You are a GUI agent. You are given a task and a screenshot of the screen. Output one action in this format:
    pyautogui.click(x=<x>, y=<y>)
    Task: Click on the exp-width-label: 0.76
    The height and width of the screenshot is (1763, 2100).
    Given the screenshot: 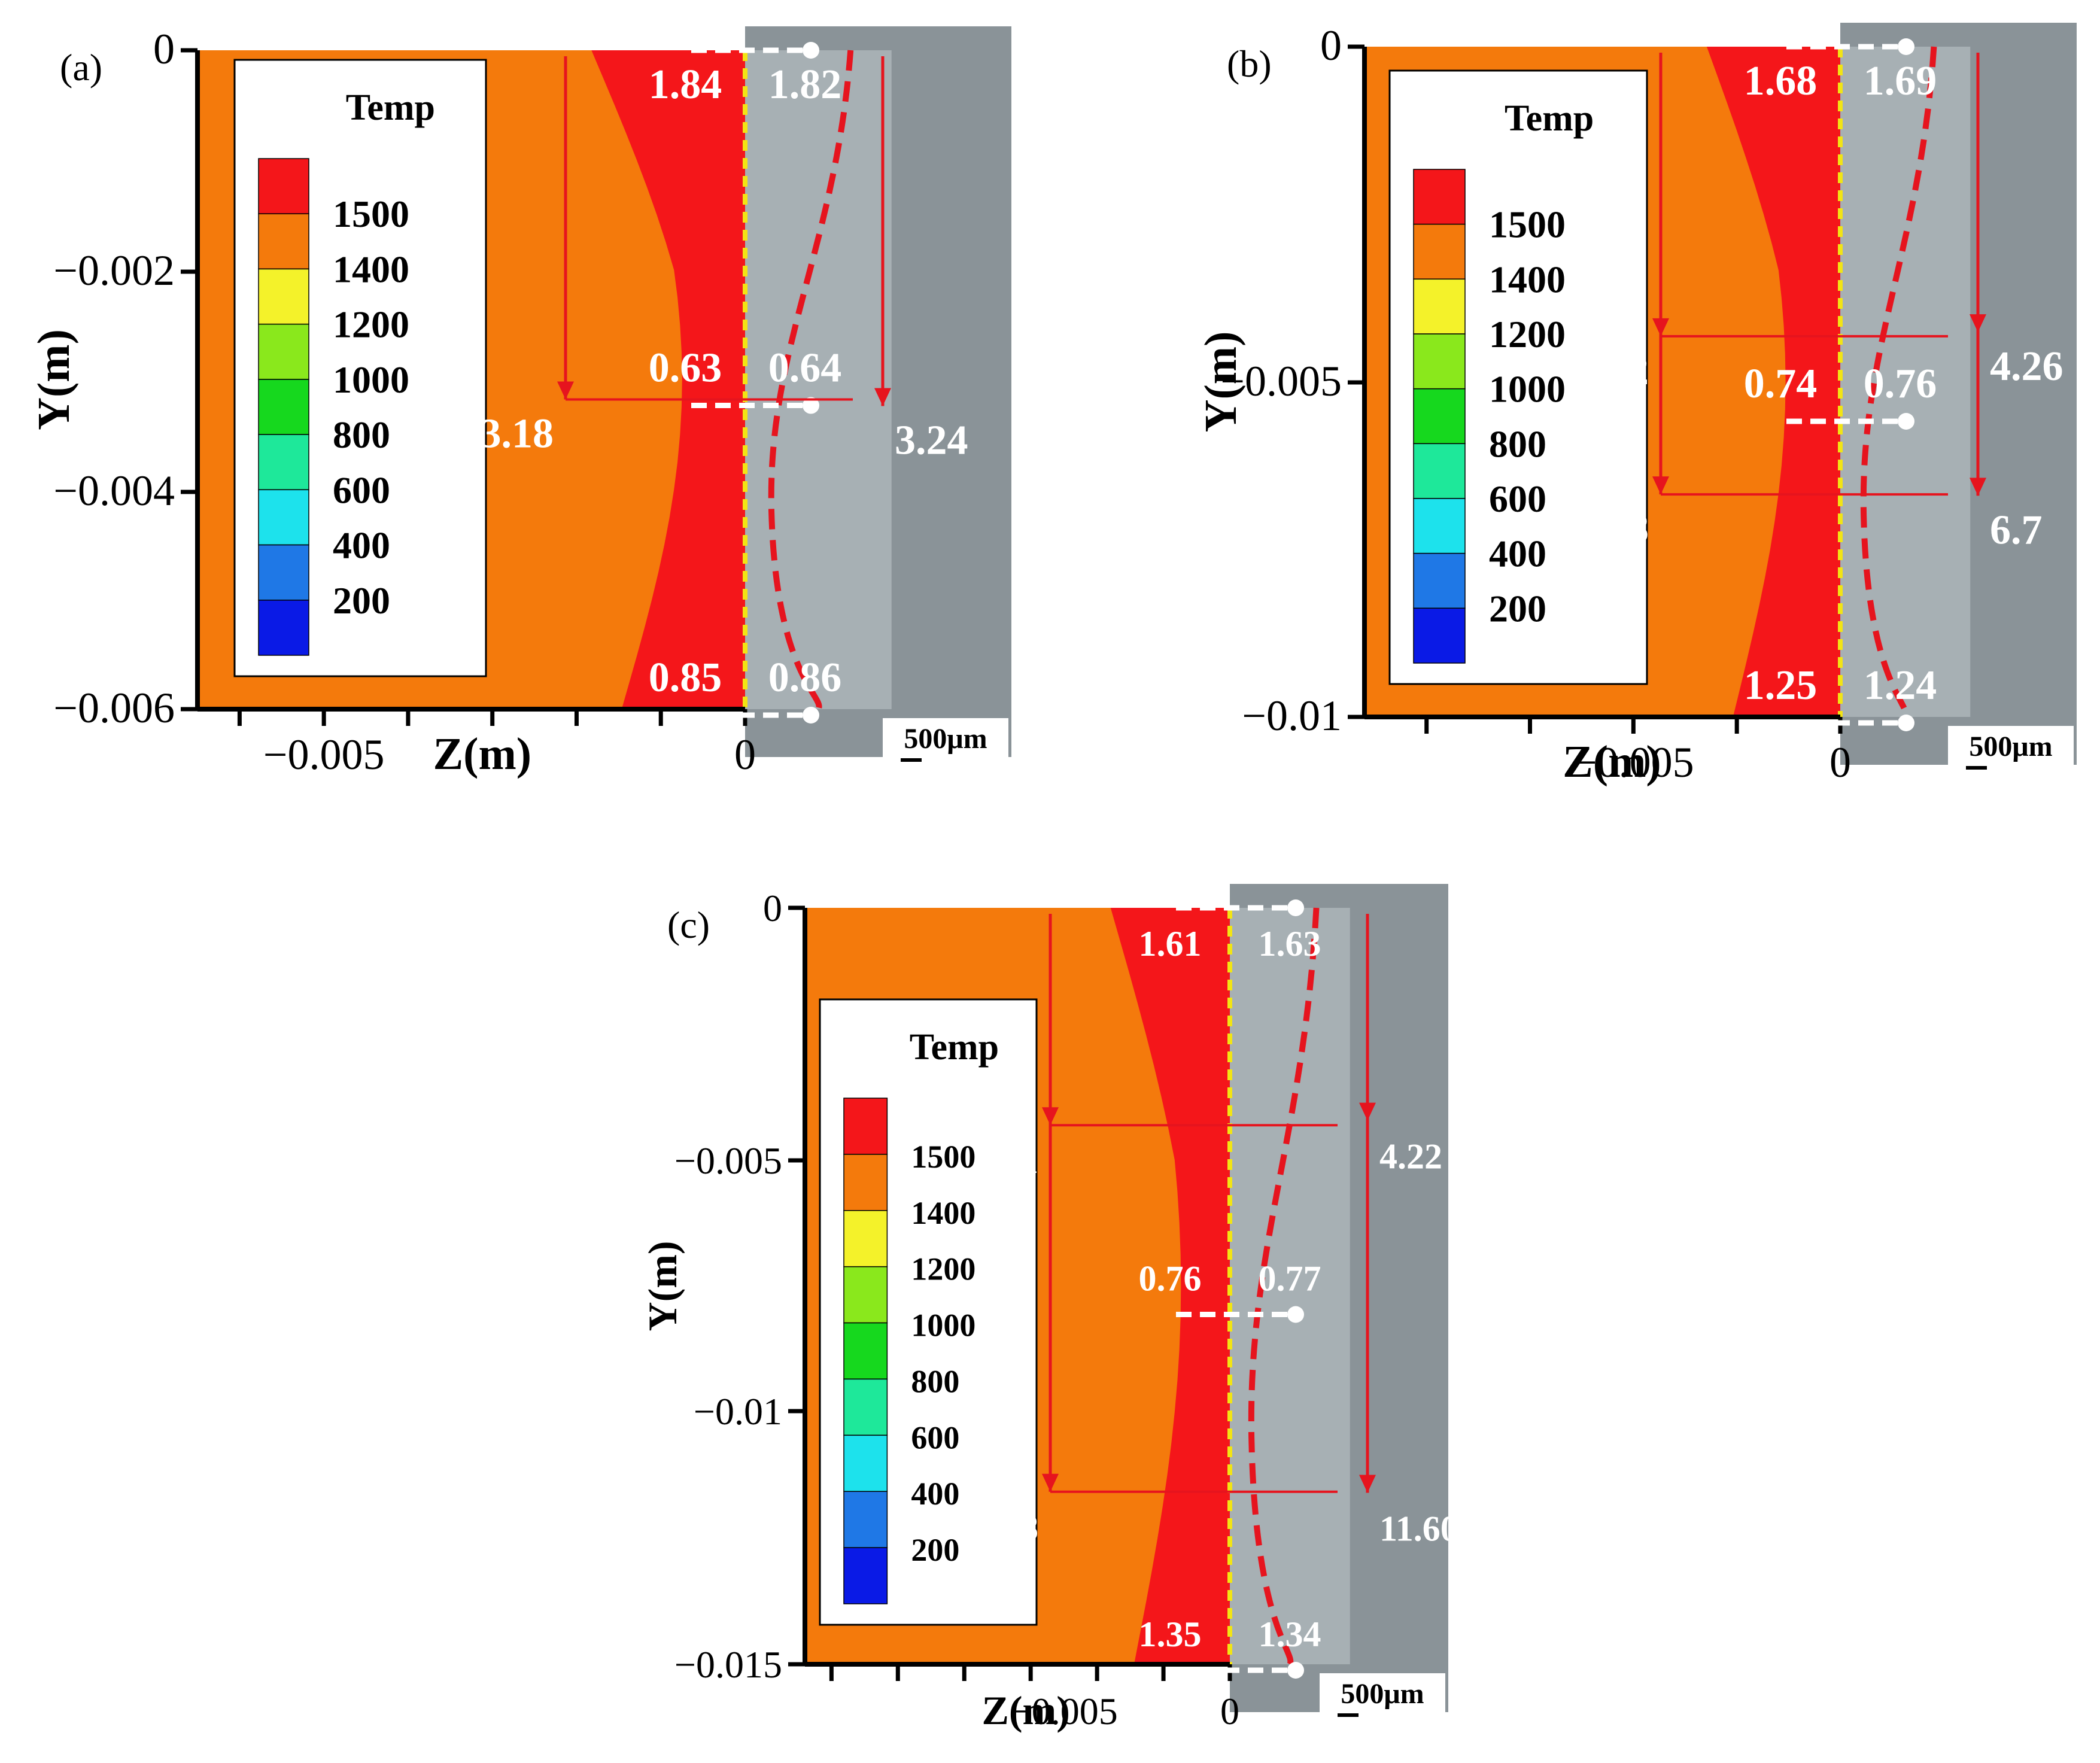 What is the action you would take?
    pyautogui.click(x=1900, y=384)
    